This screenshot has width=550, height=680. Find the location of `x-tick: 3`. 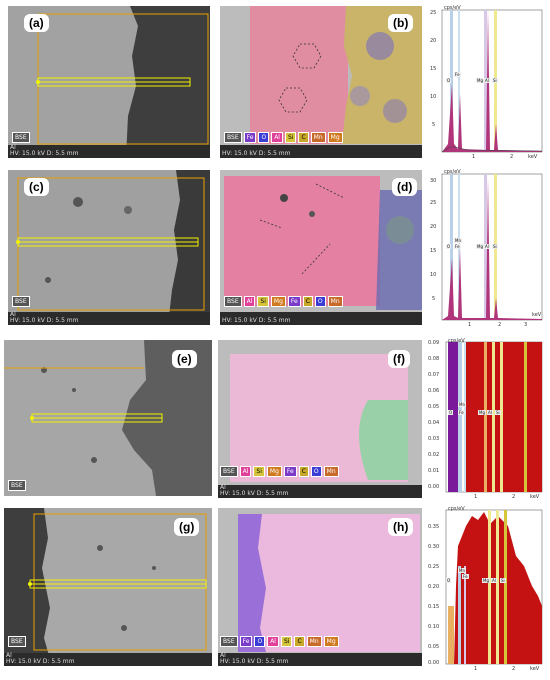

x-tick: 3 is located at coordinates (526, 325).